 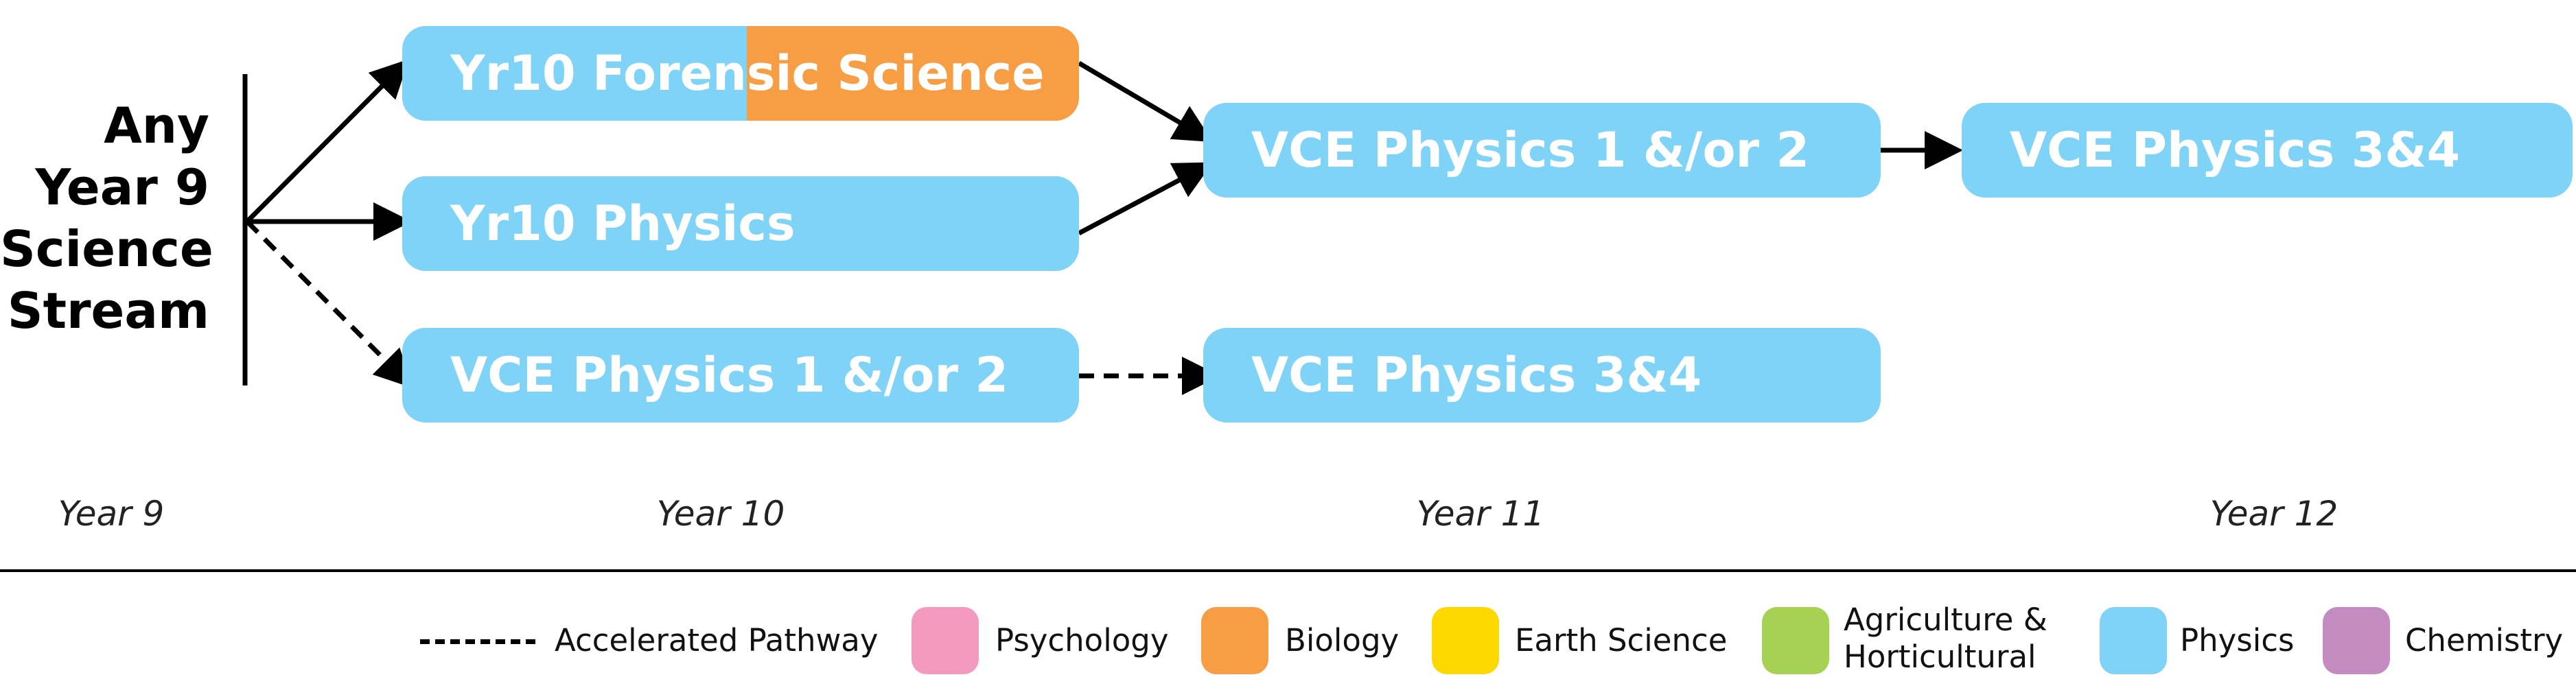 What do you see at coordinates (740, 224) in the screenshot?
I see `box-yr10-physics: Yr10 Physics` at bounding box center [740, 224].